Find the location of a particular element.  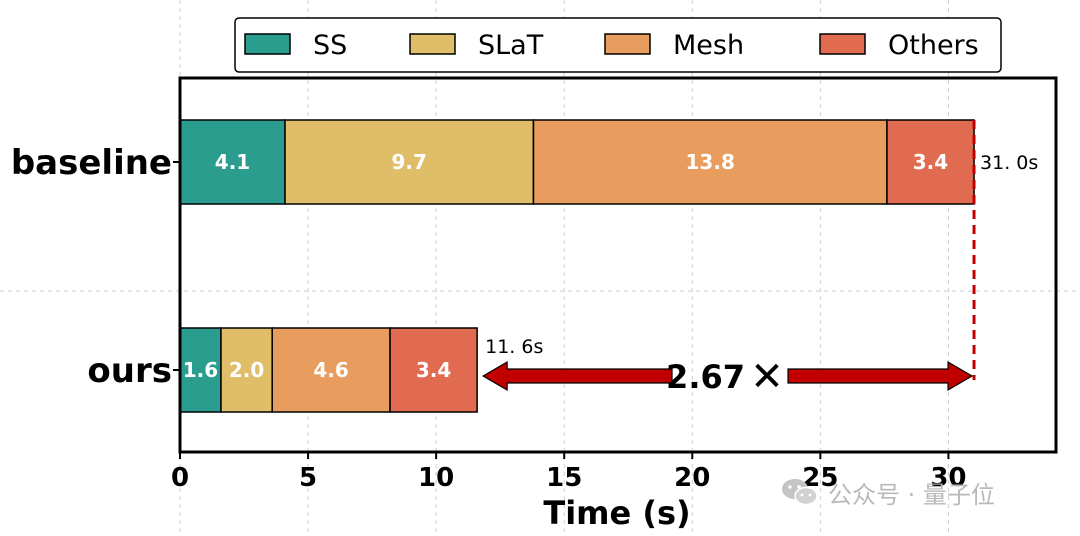

speedup-arrow-right is located at coordinates (880, 376).